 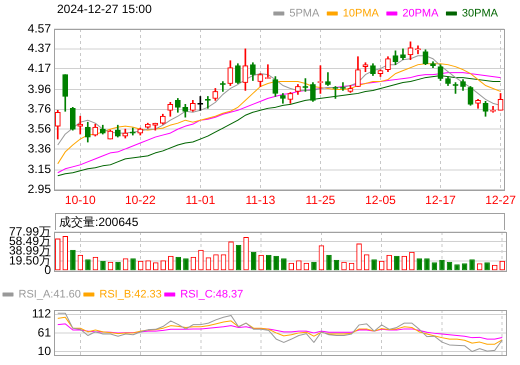 What do you see at coordinates (80, 200) in the screenshot?
I see `x-tick-label: 10-10` at bounding box center [80, 200].